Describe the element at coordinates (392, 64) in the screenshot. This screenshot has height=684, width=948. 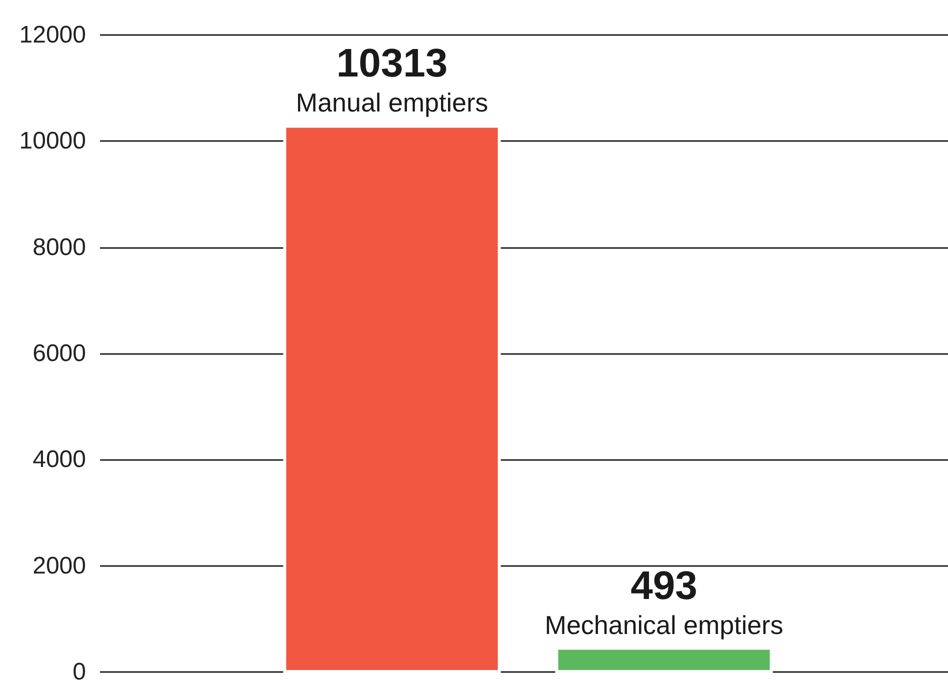
I see `data-label: 10313` at that location.